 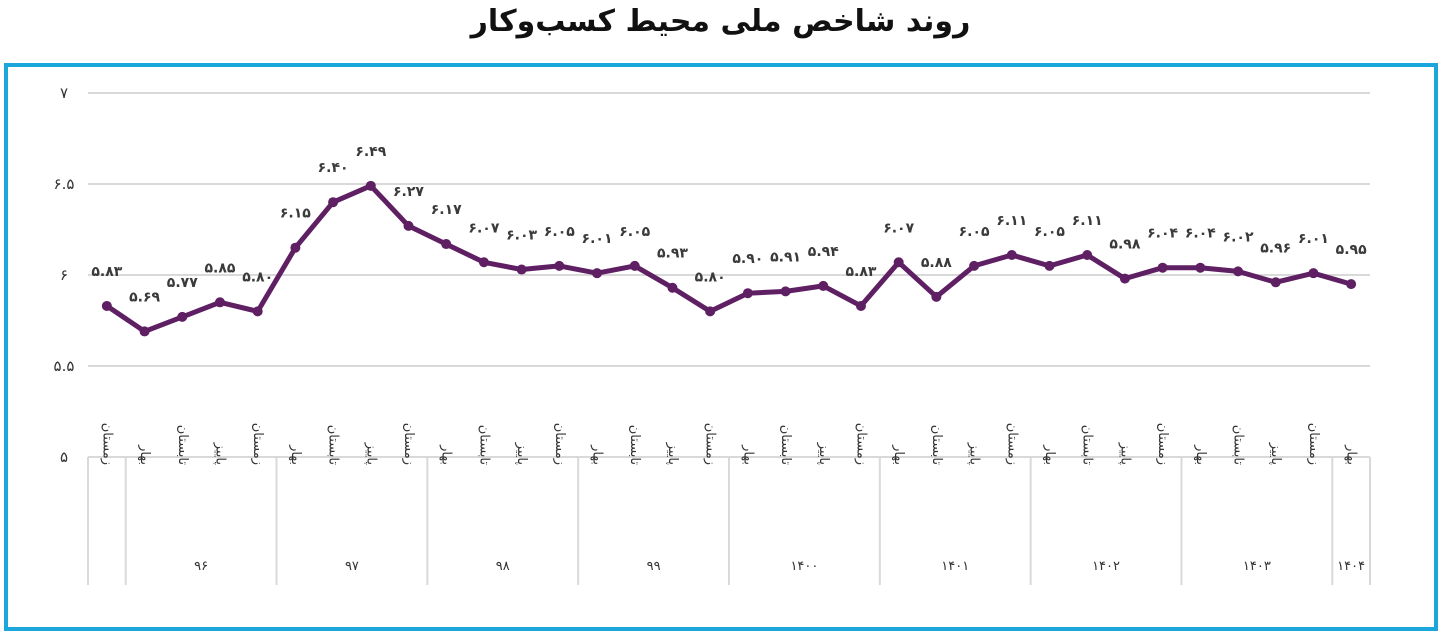 I want to click on data-label: ۵.۹۰, so click(x=747, y=259).